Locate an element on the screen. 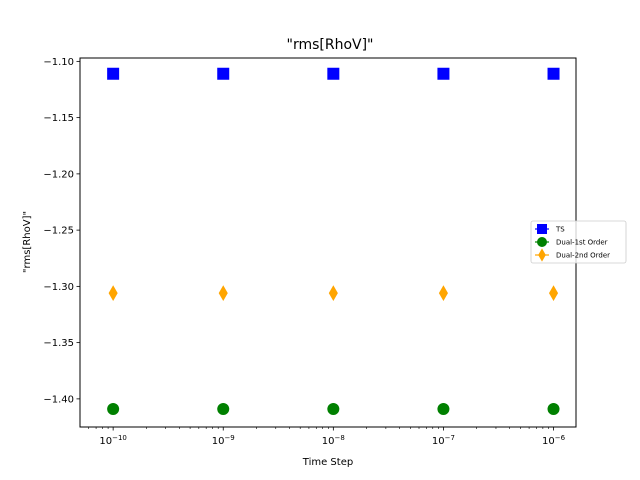  chart-title: "rms[RhoV]" is located at coordinates (330, 45).